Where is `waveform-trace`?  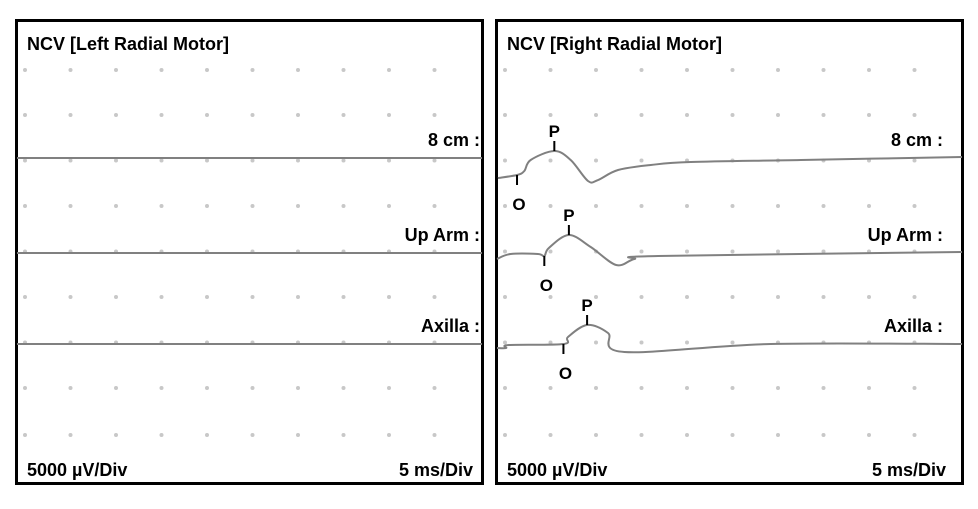 waveform-trace is located at coordinates (730, 167).